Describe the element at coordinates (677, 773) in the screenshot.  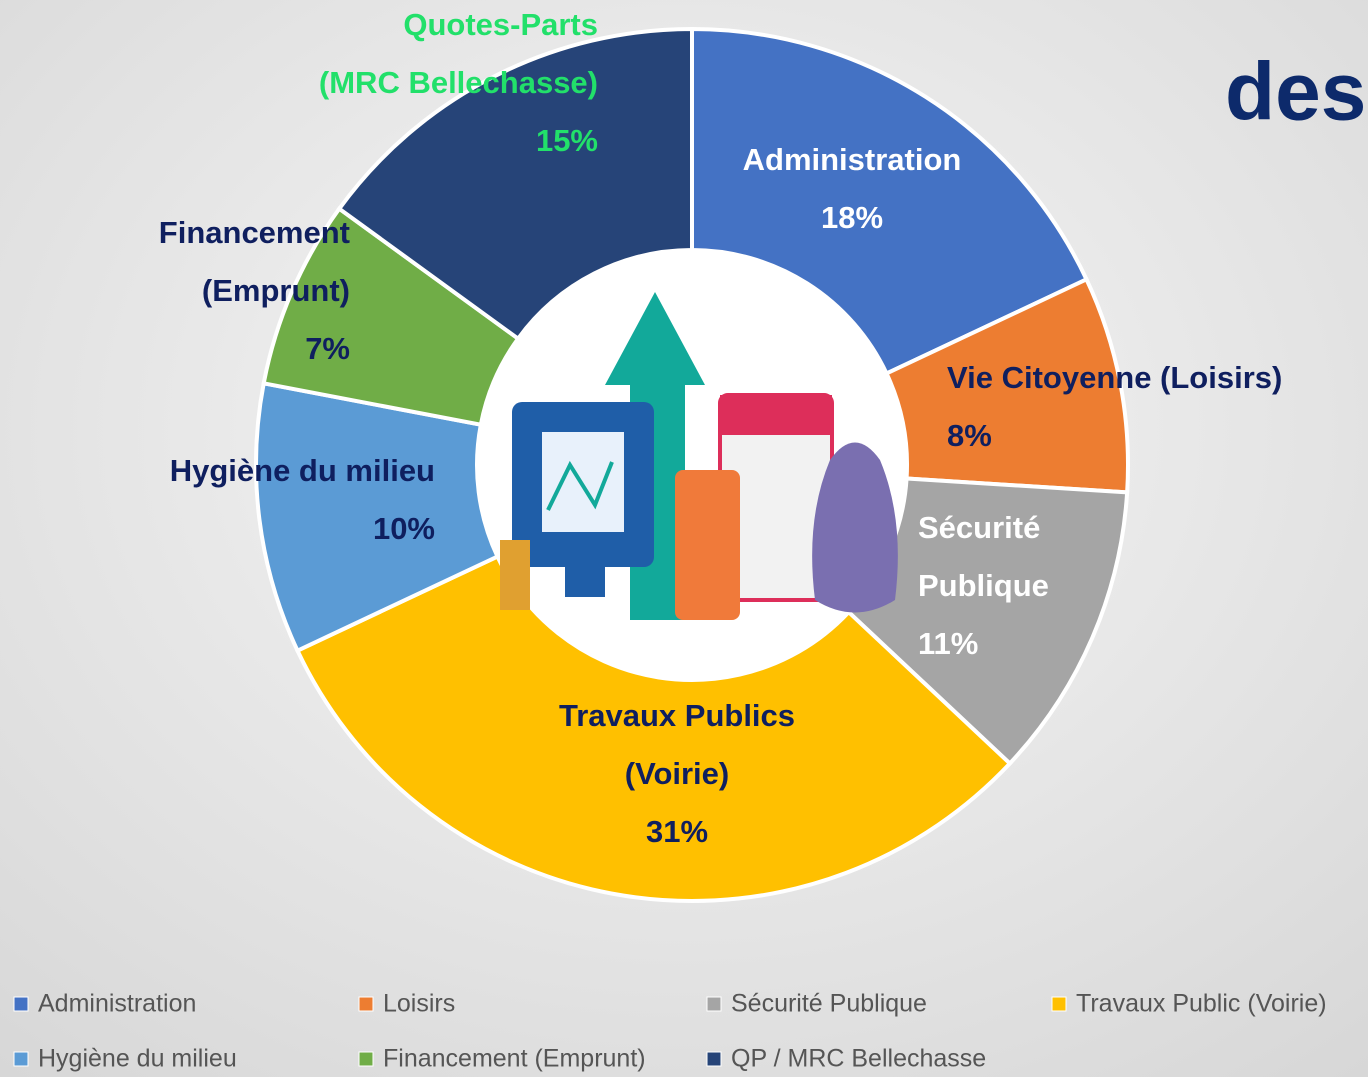
I see `data-label: (Voirie)` at that location.